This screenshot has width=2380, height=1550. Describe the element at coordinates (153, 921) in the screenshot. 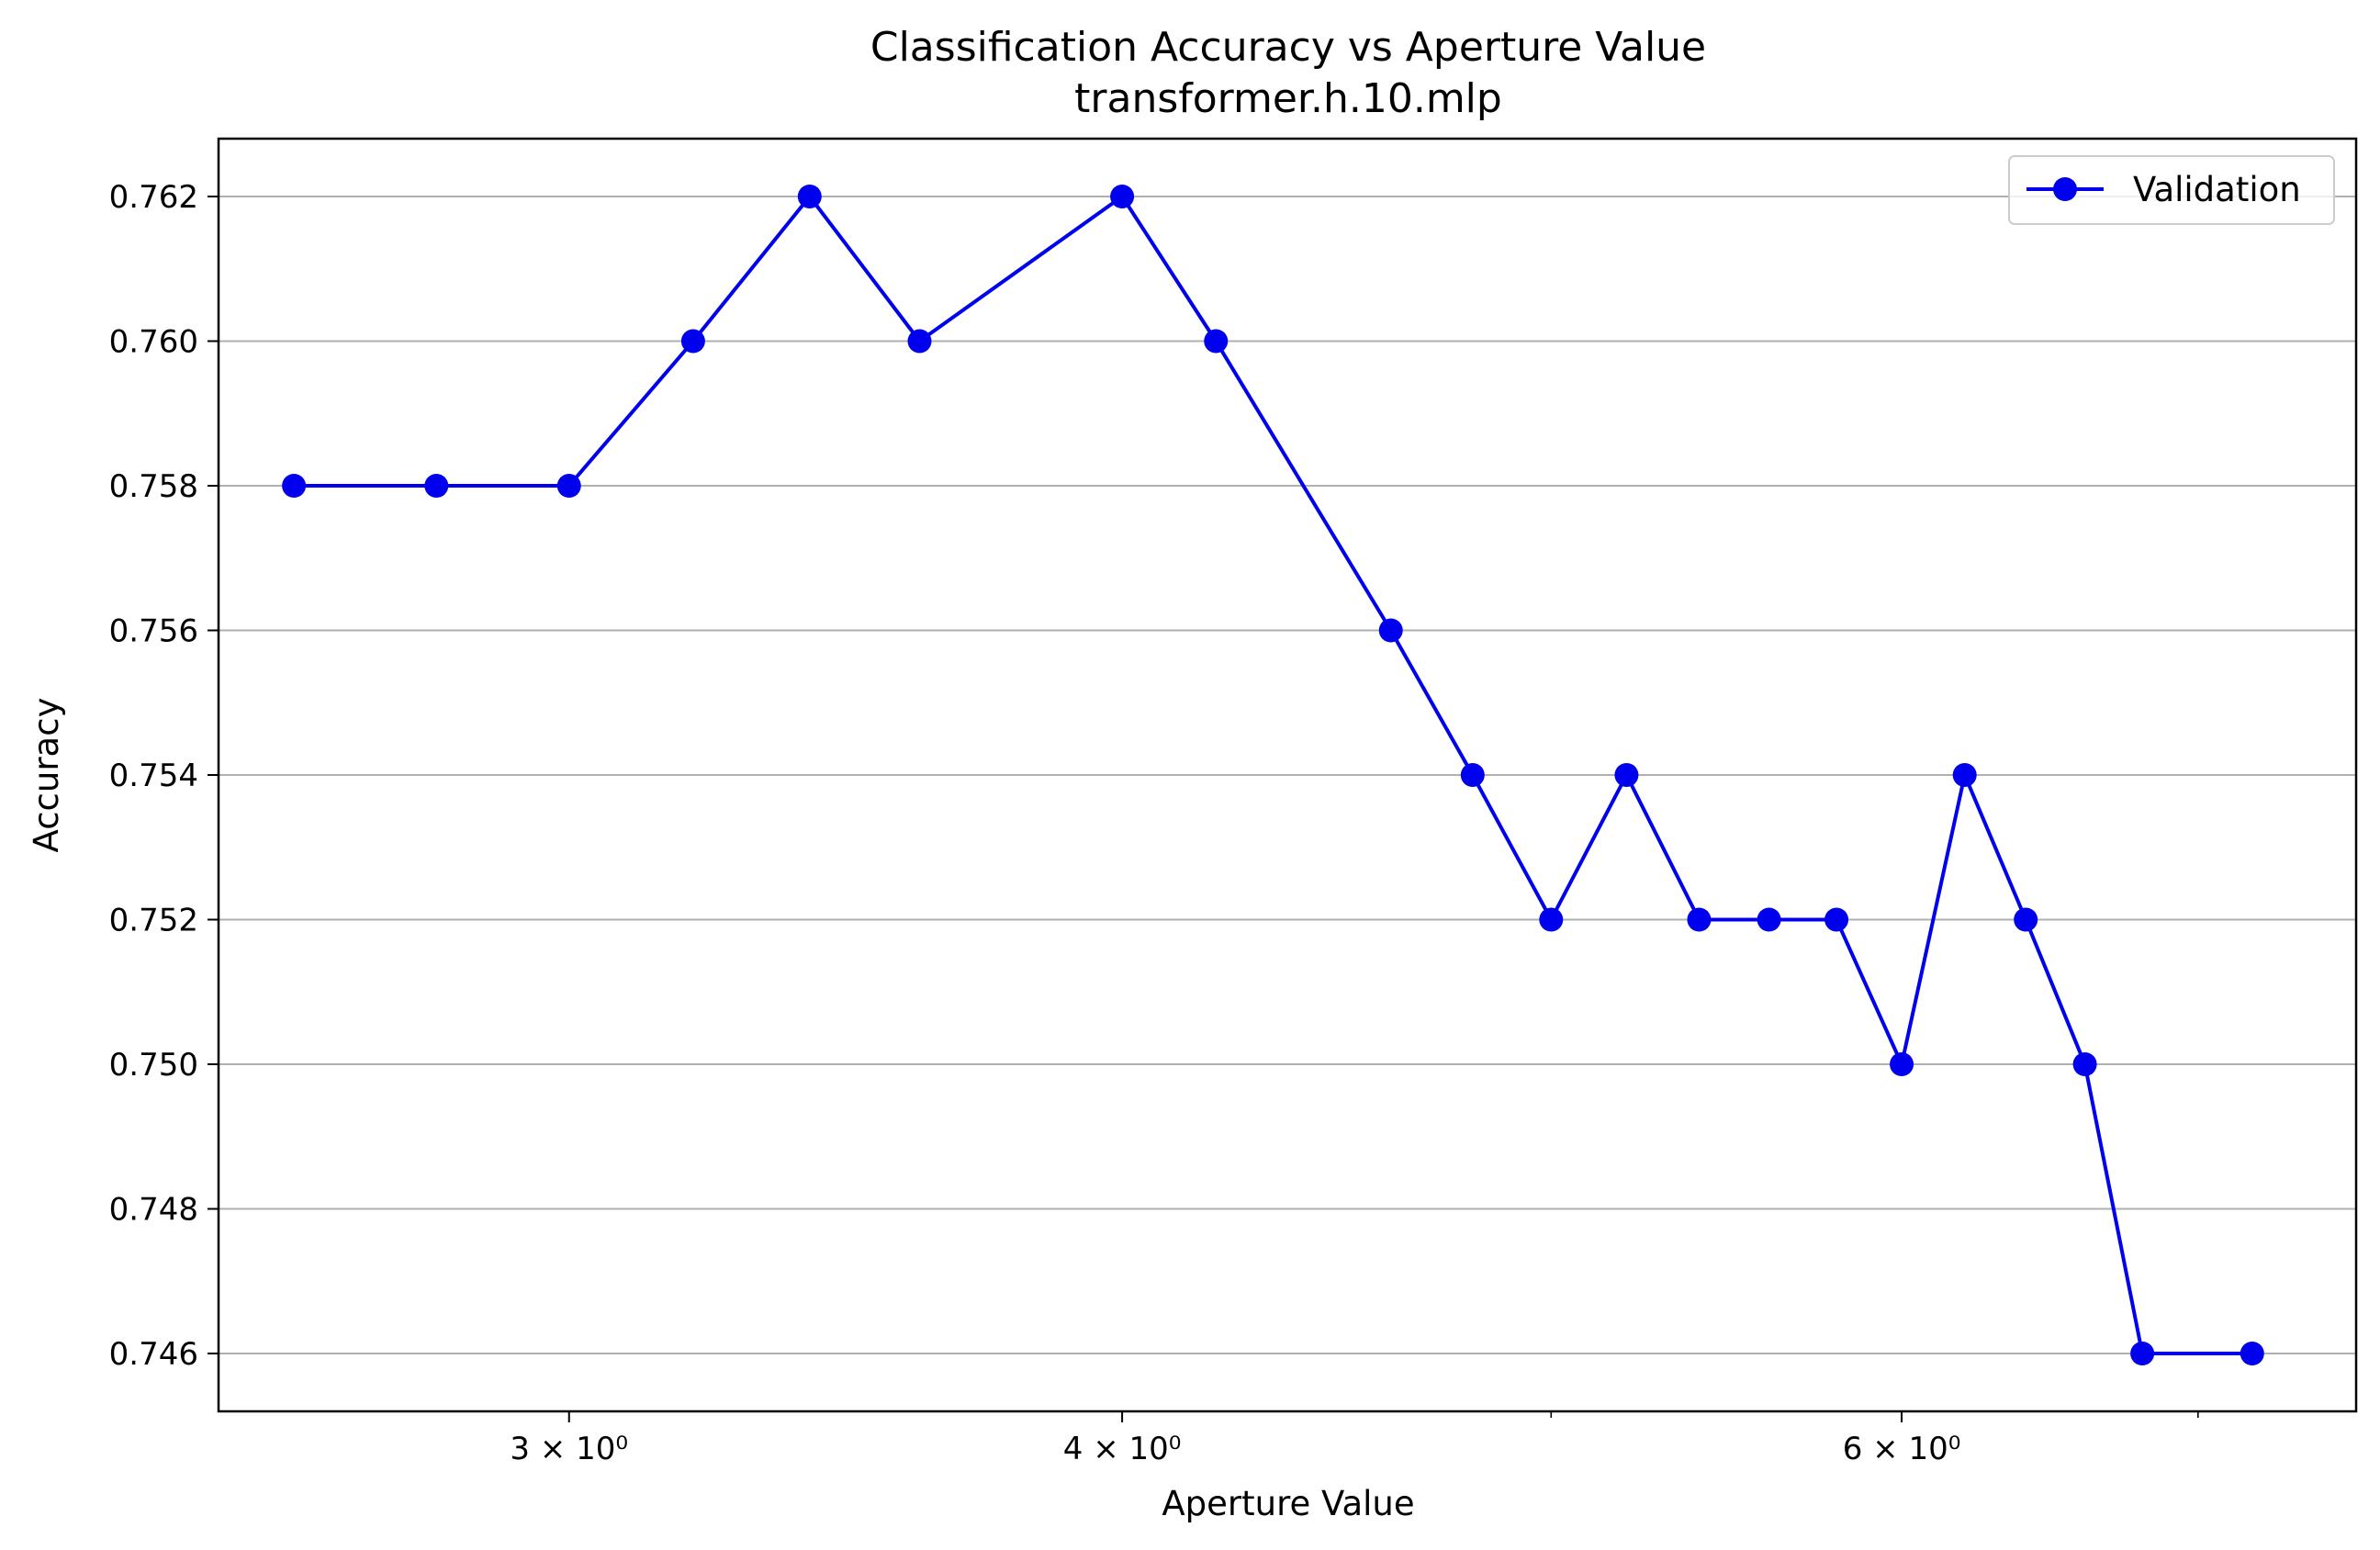

I see `y-tick-label: 0.752` at that location.